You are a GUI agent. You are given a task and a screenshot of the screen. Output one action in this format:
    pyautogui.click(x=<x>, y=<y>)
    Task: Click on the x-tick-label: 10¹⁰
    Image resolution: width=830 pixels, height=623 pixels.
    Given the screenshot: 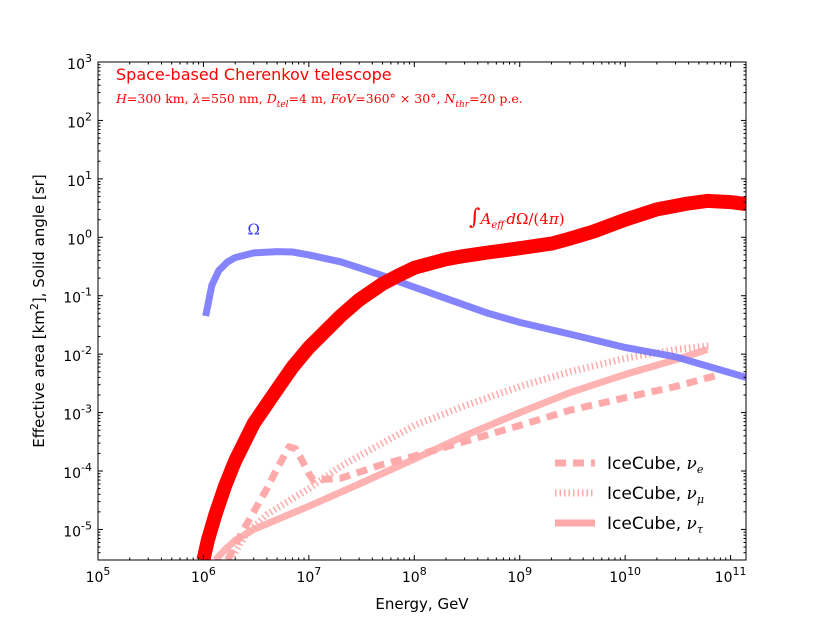 What is the action you would take?
    pyautogui.click(x=625, y=575)
    